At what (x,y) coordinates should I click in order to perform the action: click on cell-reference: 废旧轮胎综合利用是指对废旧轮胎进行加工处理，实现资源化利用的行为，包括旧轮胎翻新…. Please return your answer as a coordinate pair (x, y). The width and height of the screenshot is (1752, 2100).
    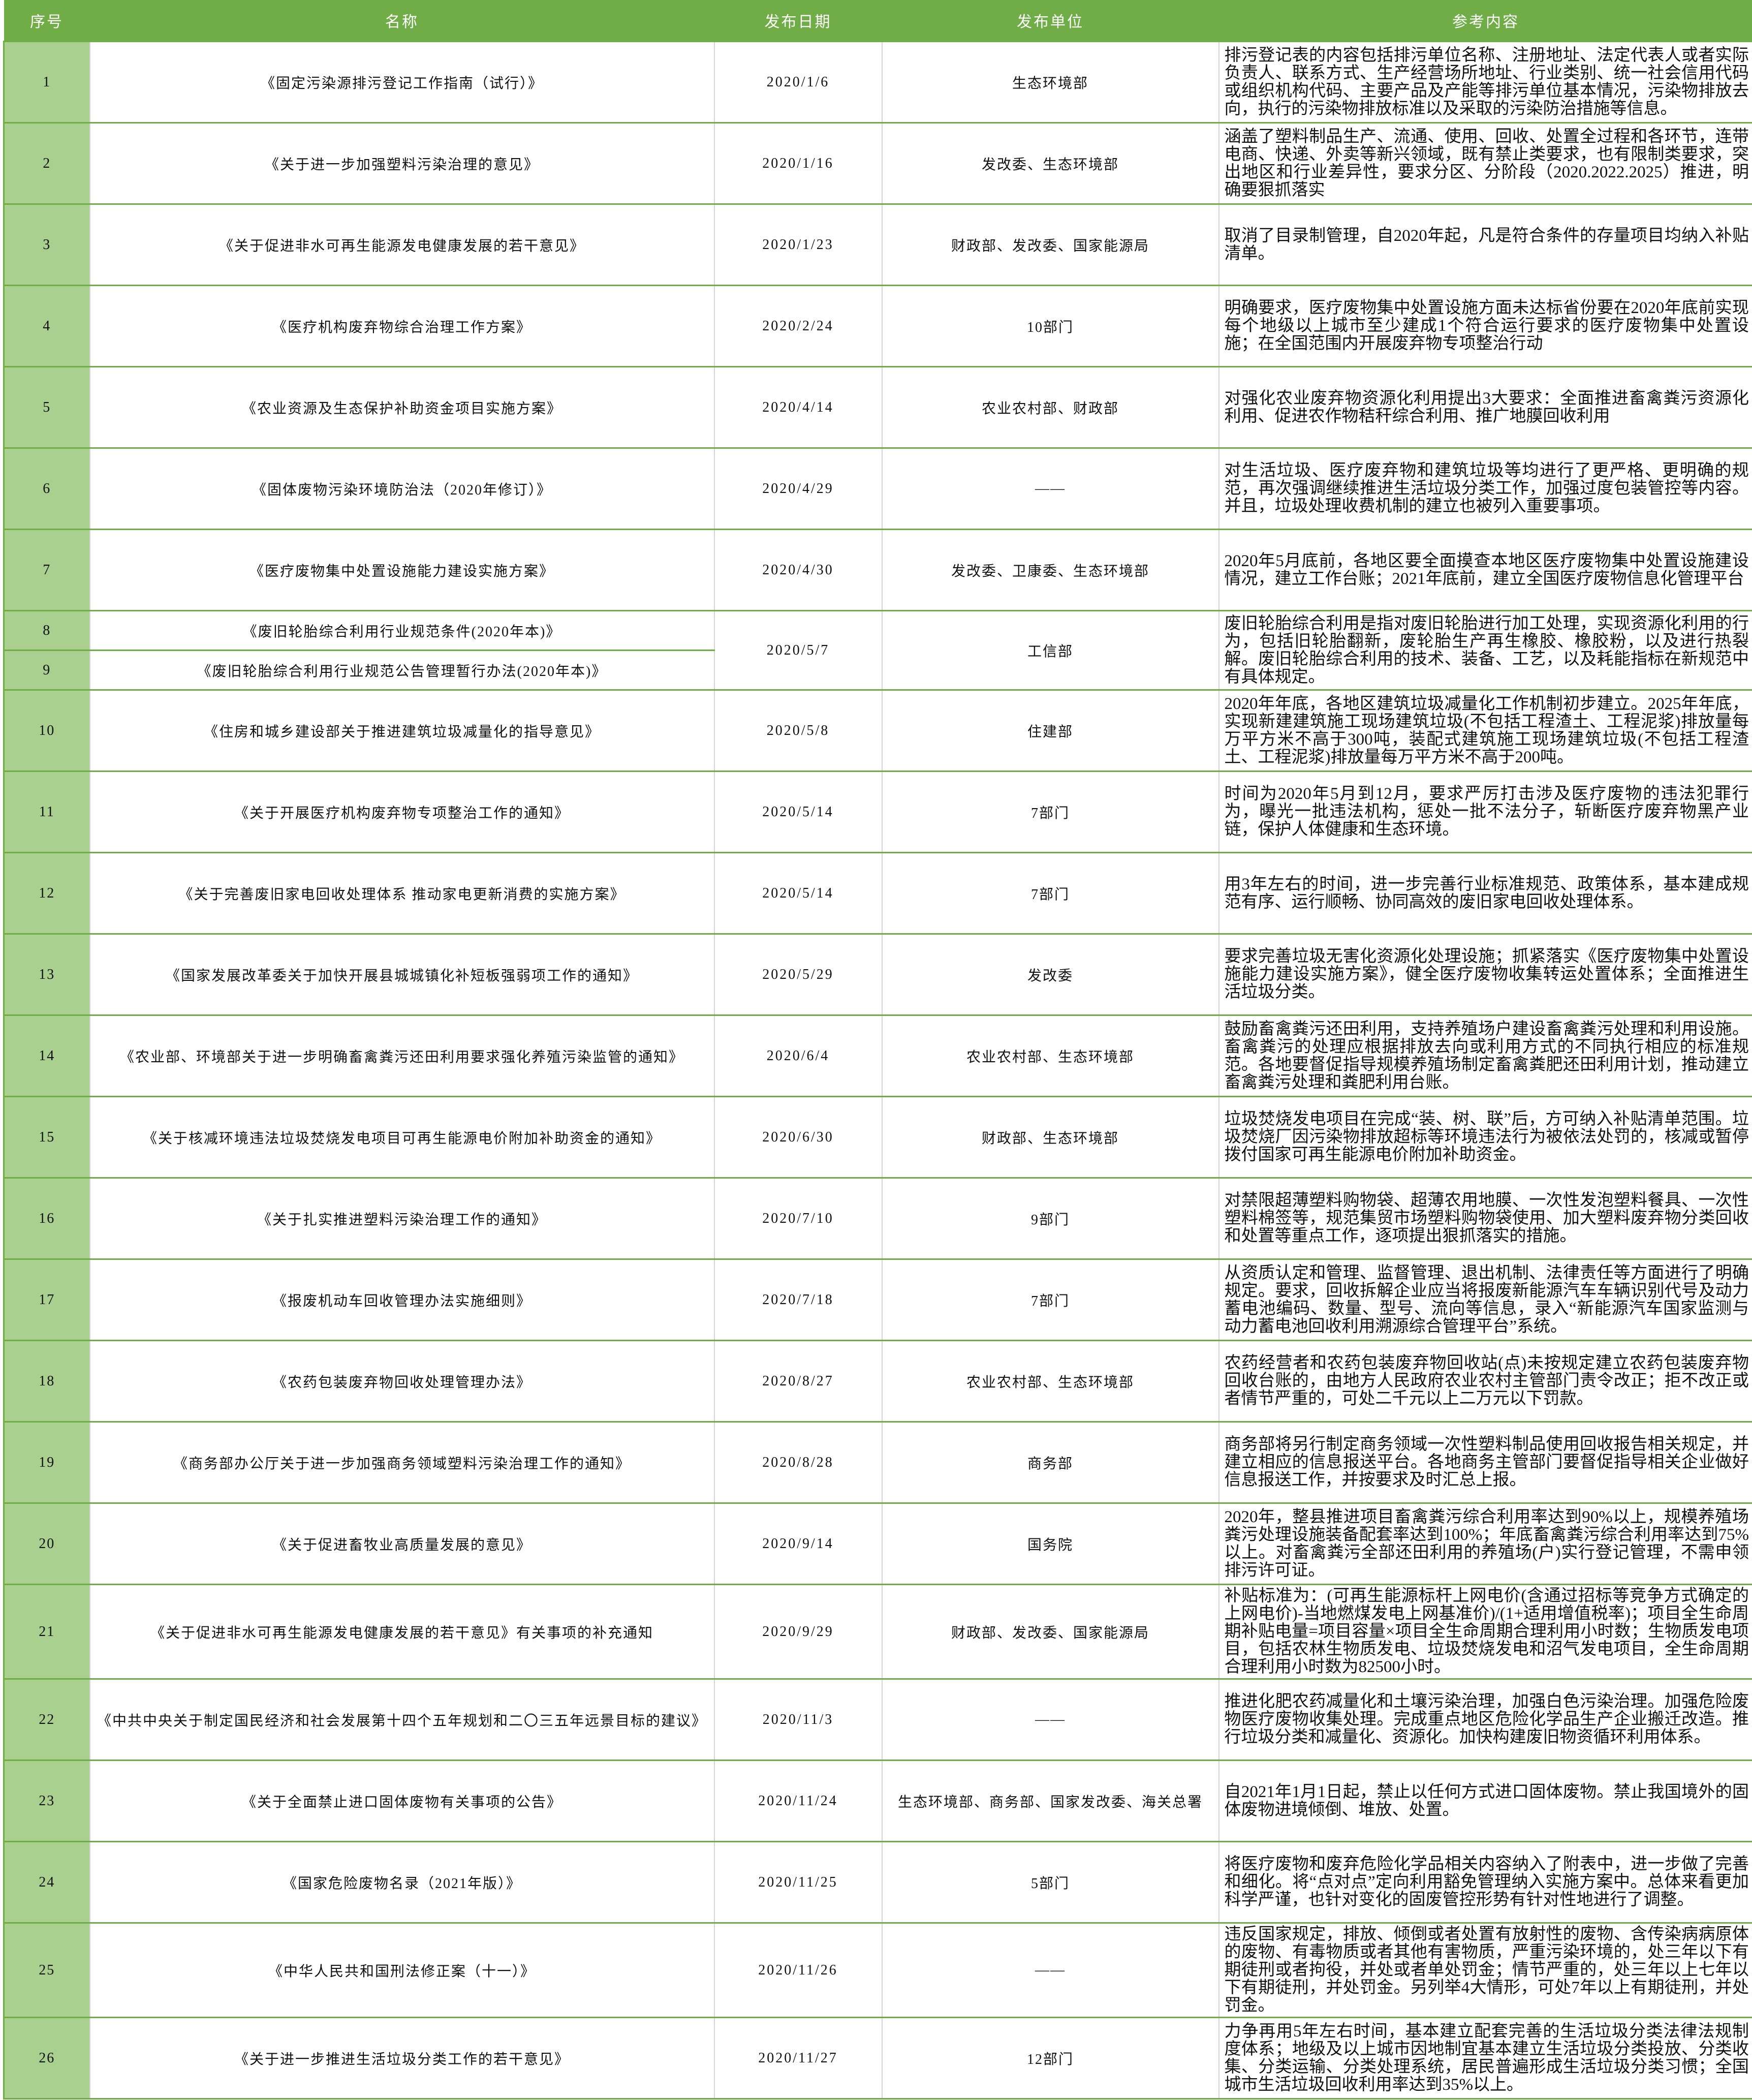
    Looking at the image, I should click on (1485, 650).